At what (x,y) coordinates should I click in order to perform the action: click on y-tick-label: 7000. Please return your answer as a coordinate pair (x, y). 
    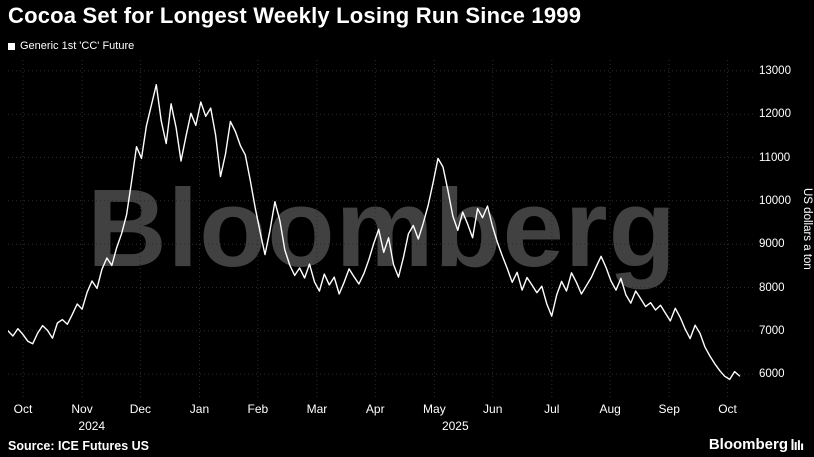
    Looking at the image, I should click on (772, 330).